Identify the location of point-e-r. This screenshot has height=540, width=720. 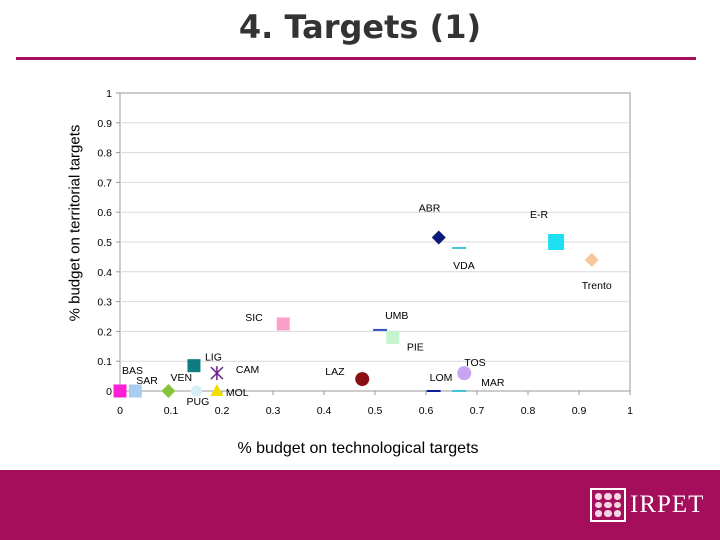
(556, 242).